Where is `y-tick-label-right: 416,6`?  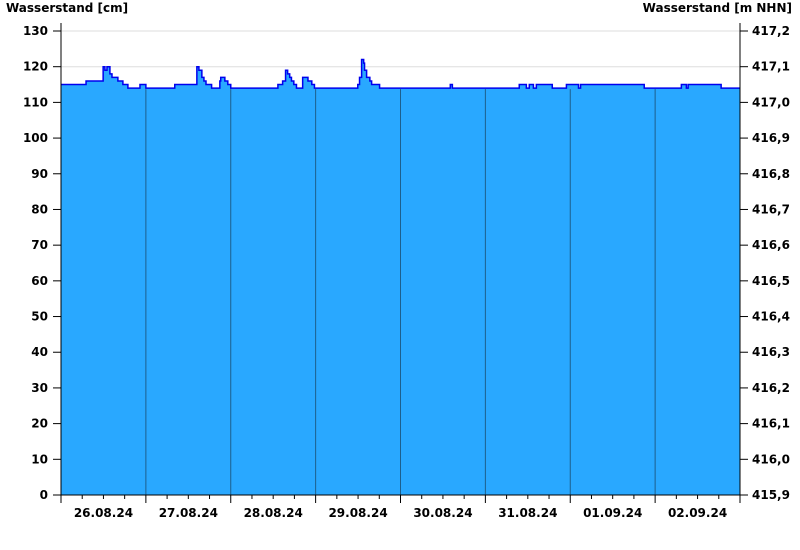
y-tick-label-right: 416,6 is located at coordinates (771, 245).